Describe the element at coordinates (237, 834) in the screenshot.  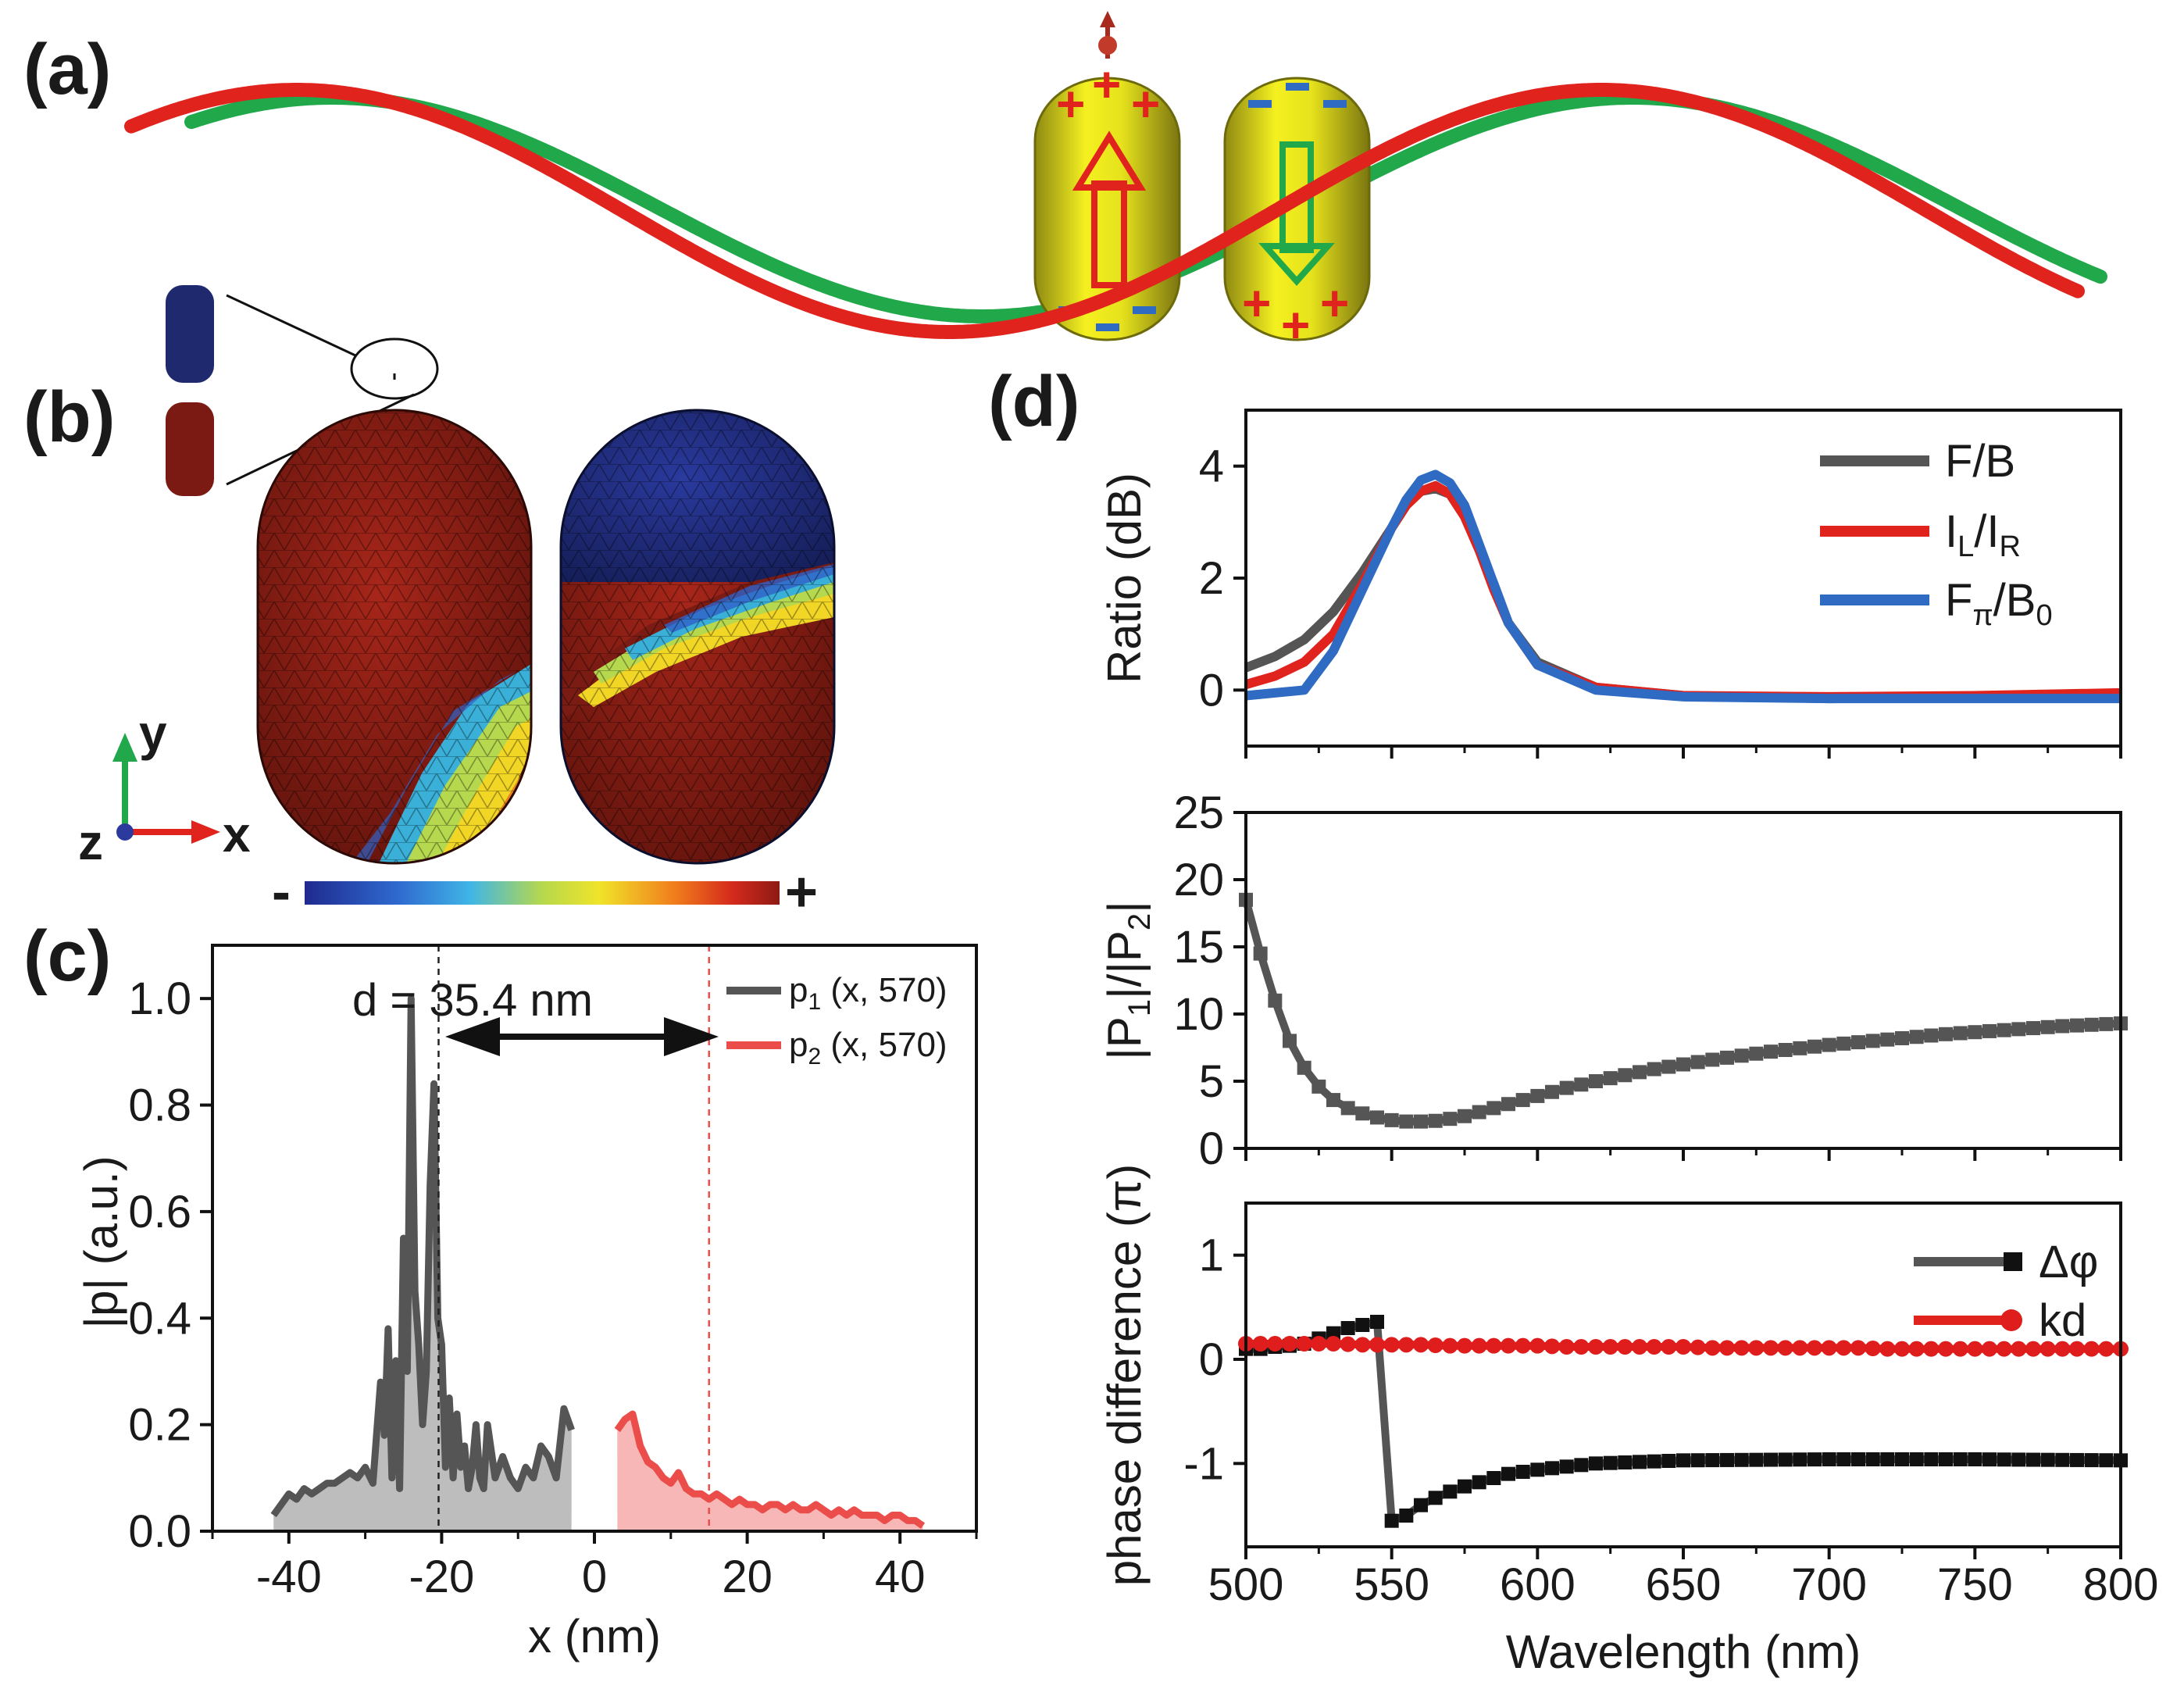
I see `axis-label-x: x` at that location.